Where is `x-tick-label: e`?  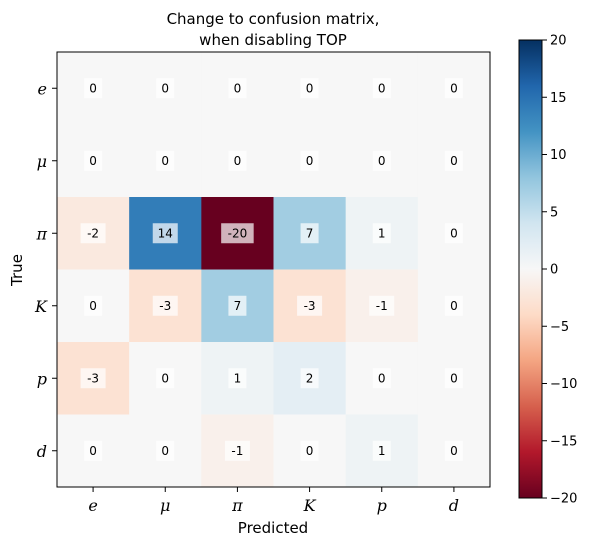
x-tick-label: e is located at coordinates (92, 505).